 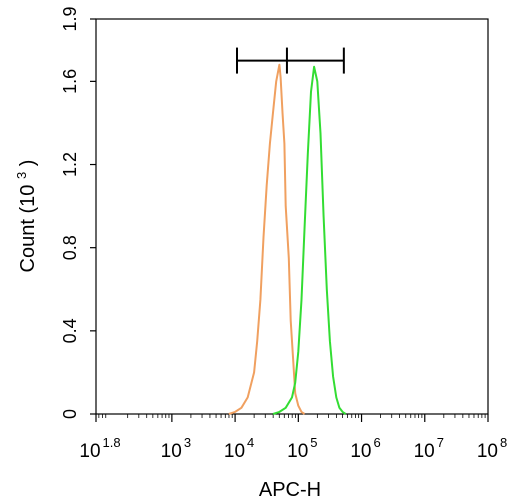 I want to click on y-axis-ticks: 0 0.4 0.8 1.2 1.6 1.9, so click(x=78, y=212).